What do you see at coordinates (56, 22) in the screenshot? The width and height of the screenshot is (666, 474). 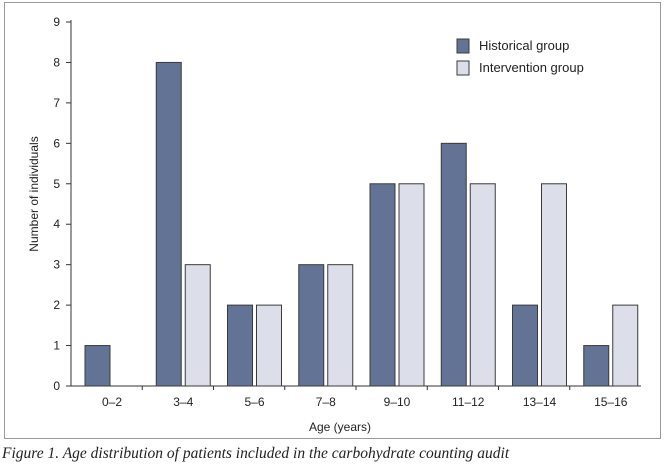 I see `y-tick-label: 9` at bounding box center [56, 22].